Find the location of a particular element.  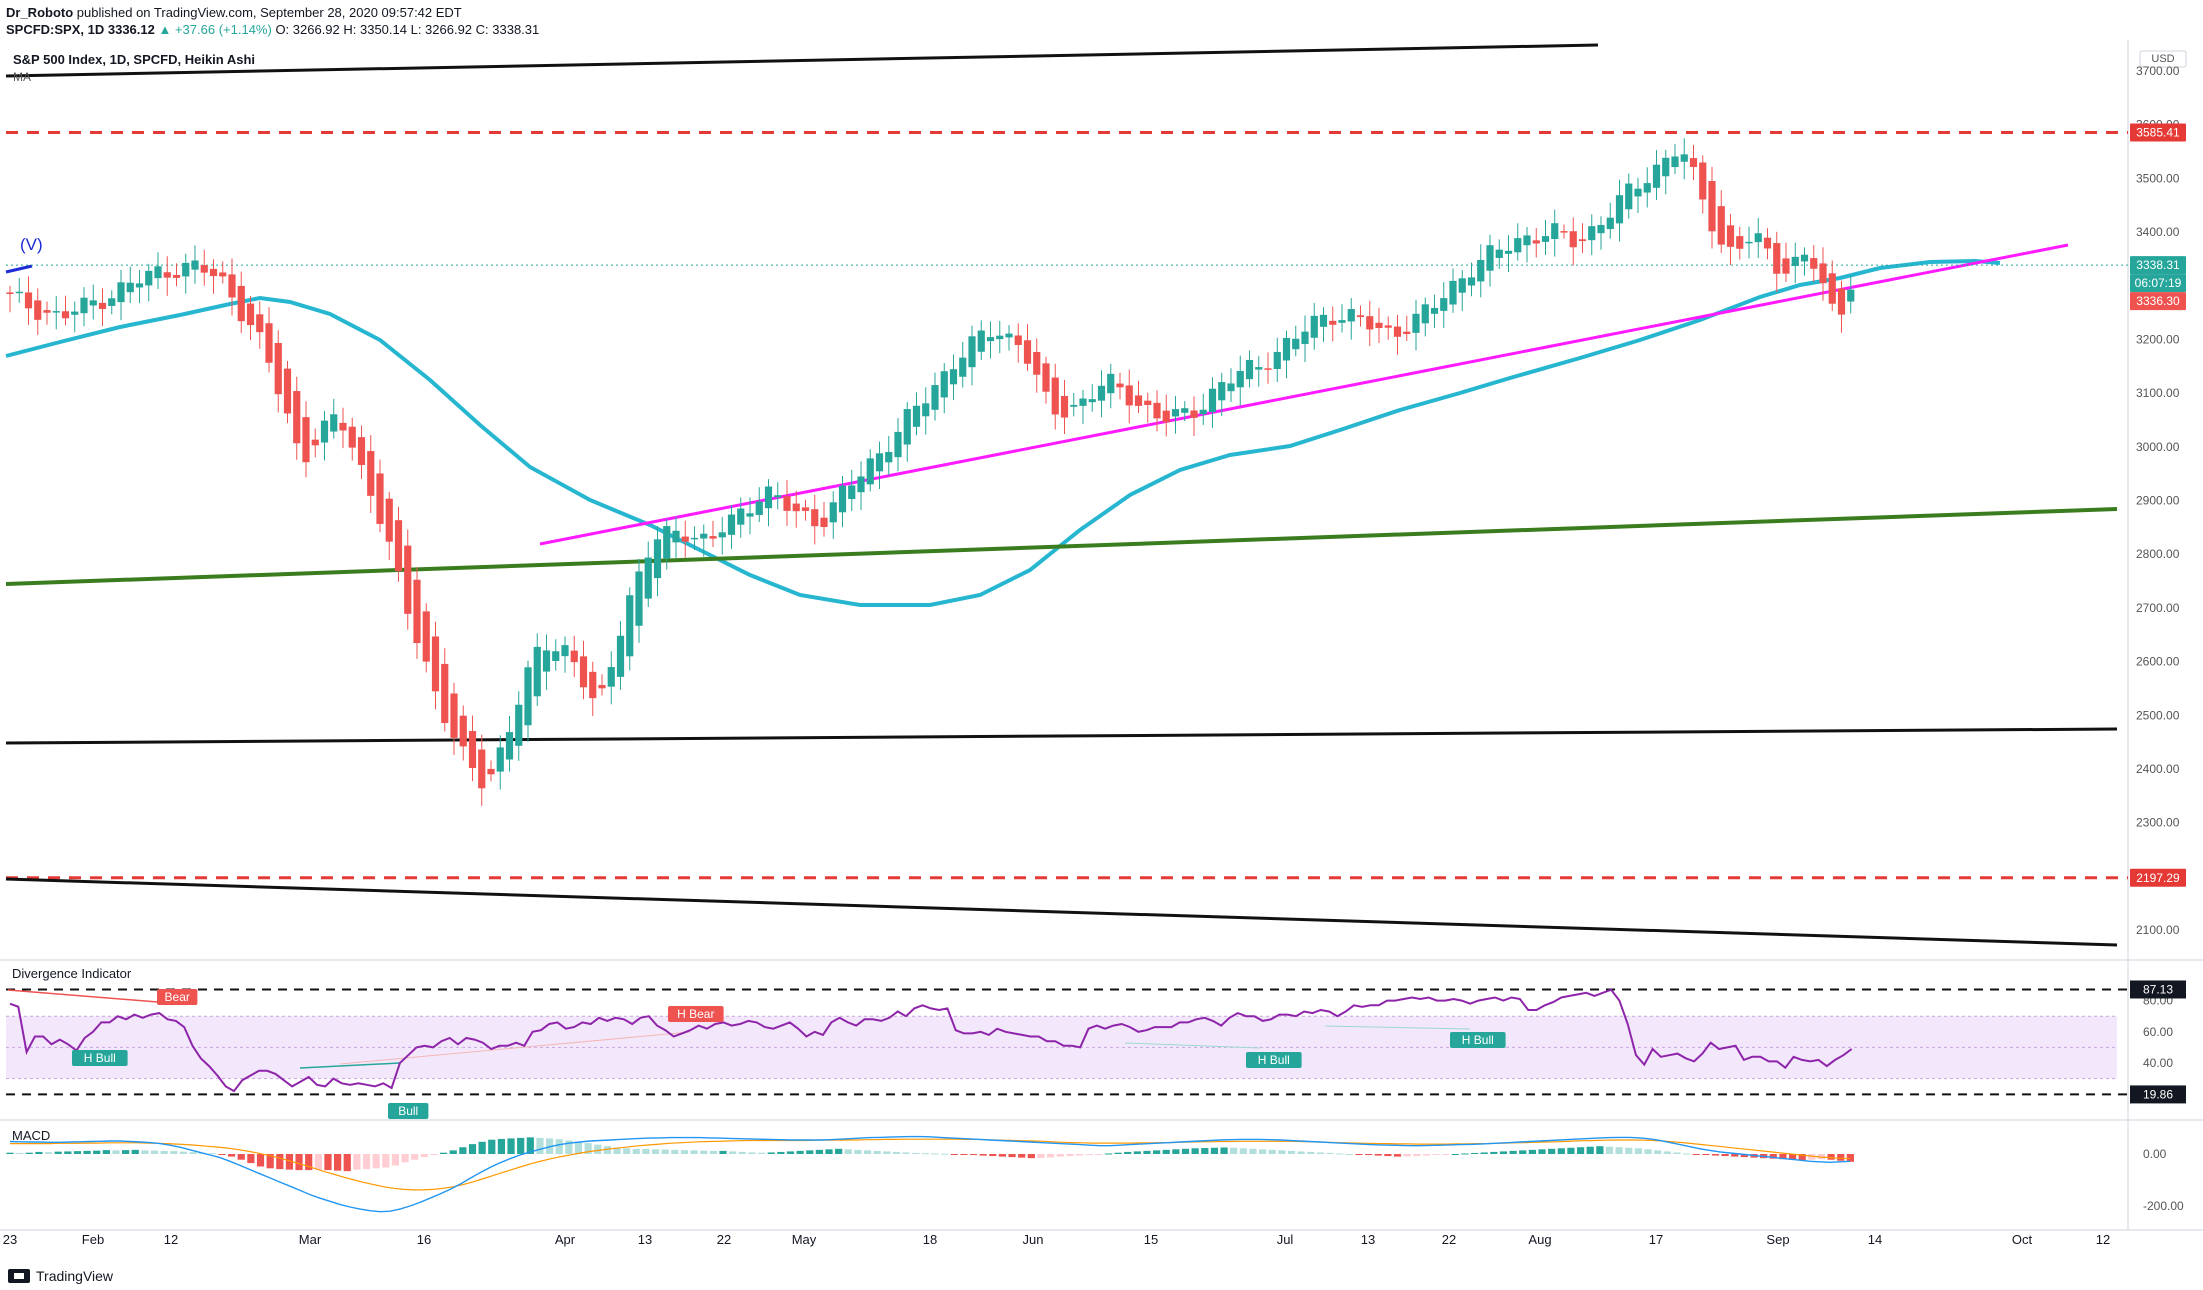

price-tick-label: 3000.00 is located at coordinates (2158, 447).